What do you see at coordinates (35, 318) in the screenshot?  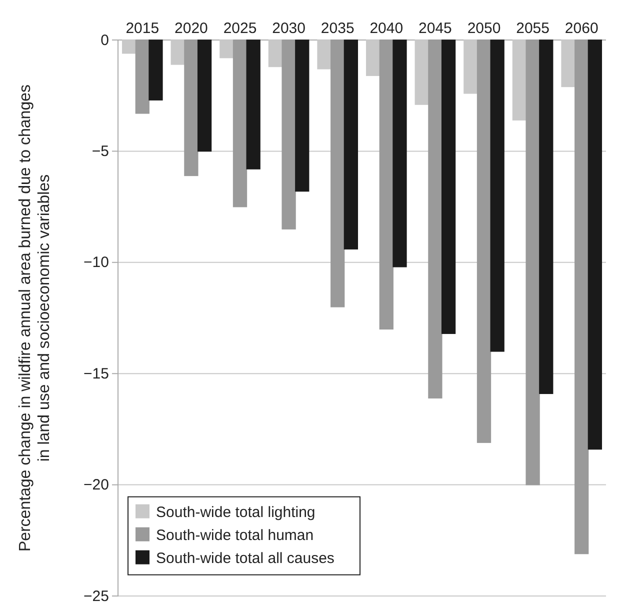 I see `y-axis-title: Percentage change in wildfire annual area burned due to changes in land use and socioeconomic variables` at bounding box center [35, 318].